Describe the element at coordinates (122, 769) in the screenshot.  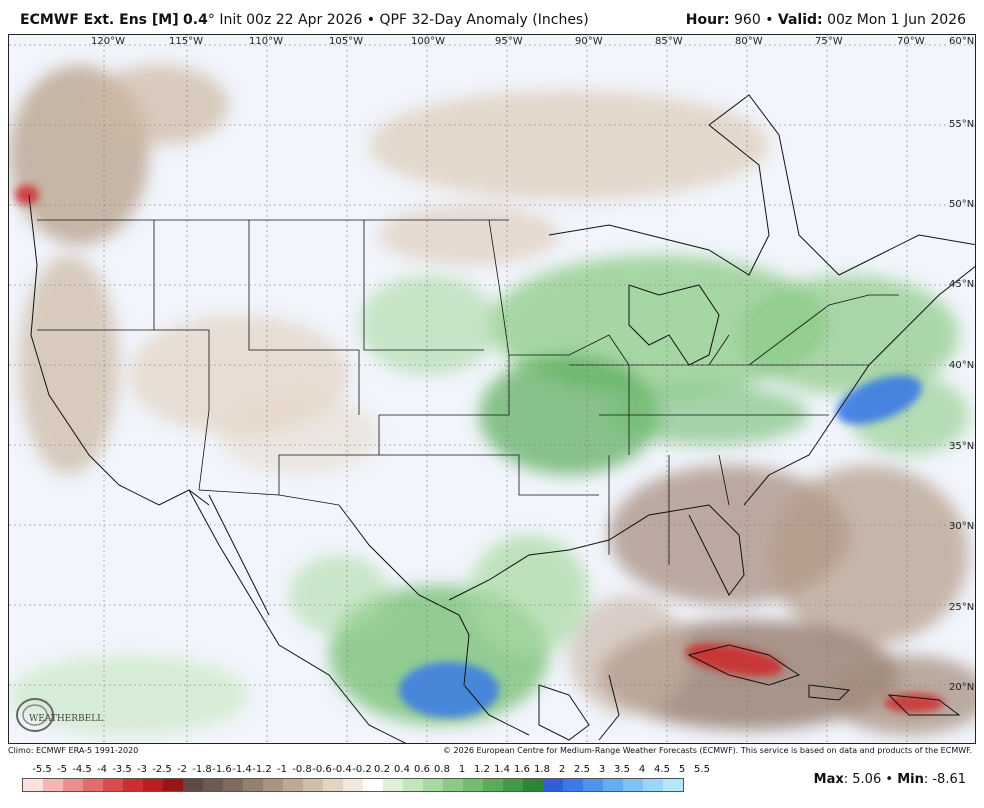
I see `legend-tick: -3.5` at that location.